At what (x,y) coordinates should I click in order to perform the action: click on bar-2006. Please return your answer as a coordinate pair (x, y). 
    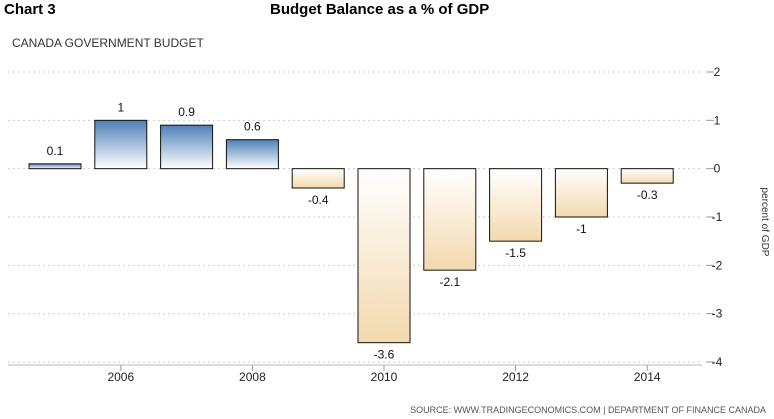
    Looking at the image, I should click on (121, 144).